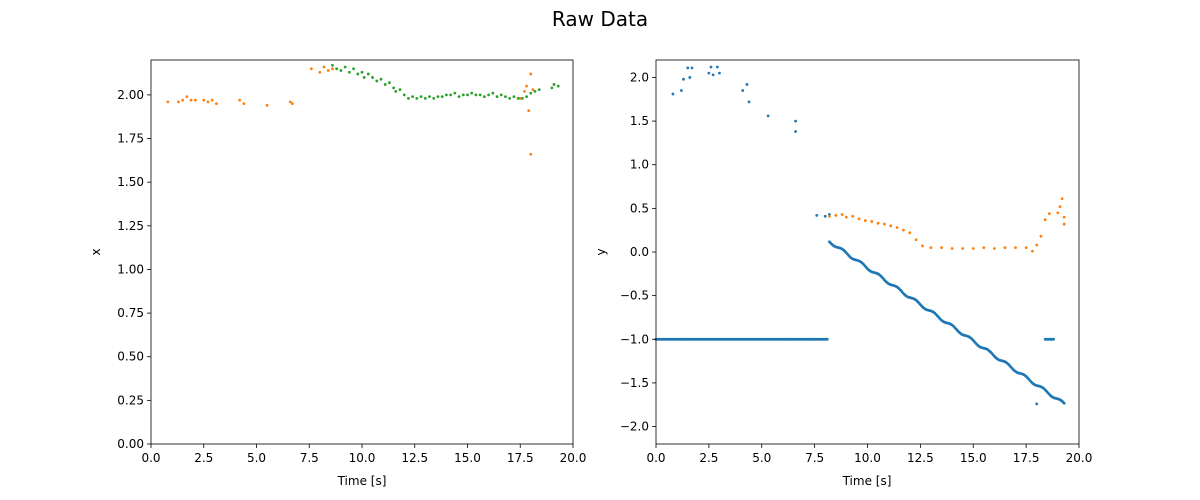 The image size is (1200, 500). Describe the element at coordinates (639, 121) in the screenshot. I see `right-y-tick-label: 1.5` at that location.